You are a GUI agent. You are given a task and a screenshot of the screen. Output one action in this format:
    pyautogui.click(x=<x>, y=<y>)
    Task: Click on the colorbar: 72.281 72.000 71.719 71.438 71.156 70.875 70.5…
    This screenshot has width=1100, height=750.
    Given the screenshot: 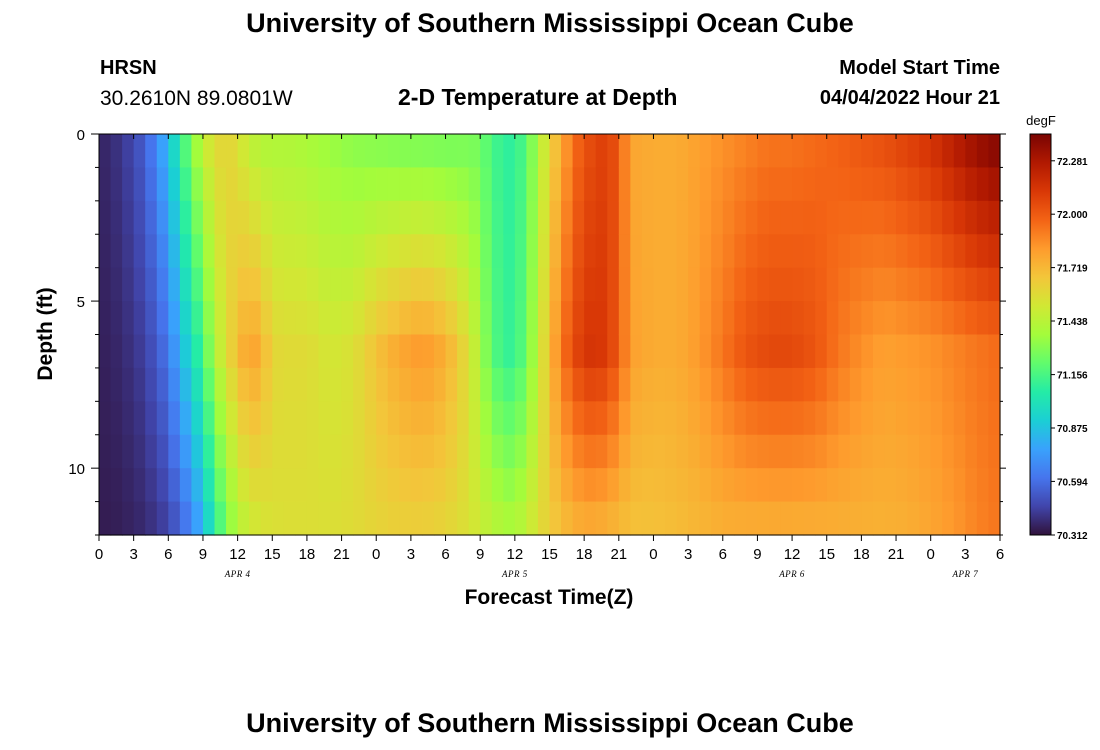 What is the action you would take?
    pyautogui.click(x=1058, y=337)
    